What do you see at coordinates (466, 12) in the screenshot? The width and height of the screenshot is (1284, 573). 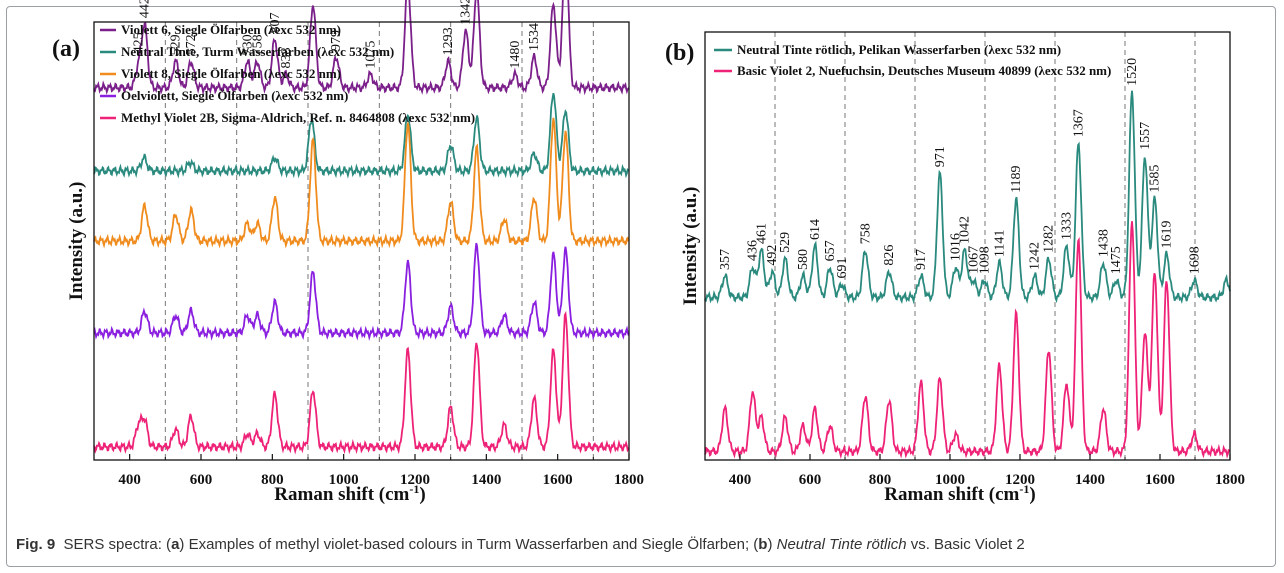 I see `peak-label: 1342` at bounding box center [466, 12].